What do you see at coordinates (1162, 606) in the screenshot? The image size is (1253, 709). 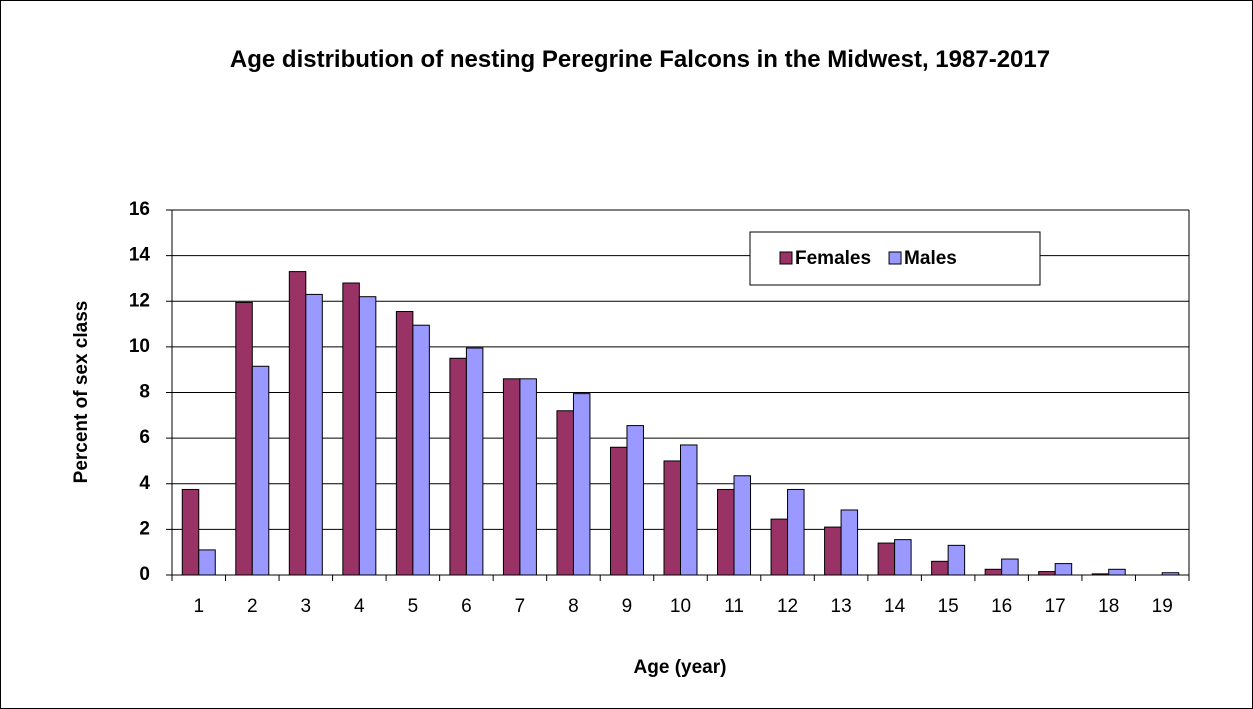 I see `x-tick-label: 19` at bounding box center [1162, 606].